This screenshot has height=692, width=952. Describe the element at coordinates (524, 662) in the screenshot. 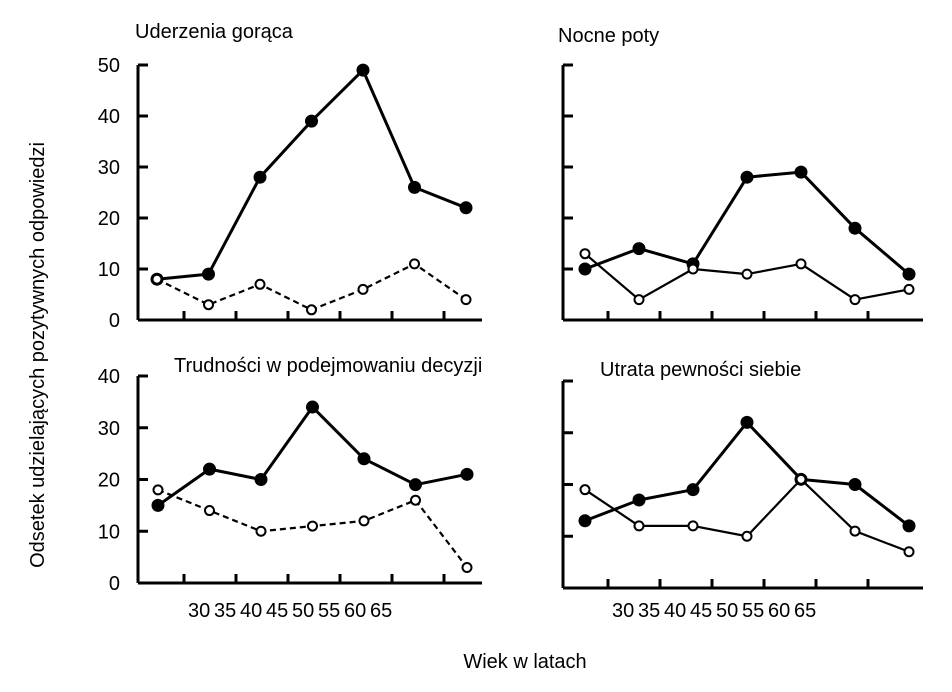

I see `x-axis-label: Wiek w latach` at that location.